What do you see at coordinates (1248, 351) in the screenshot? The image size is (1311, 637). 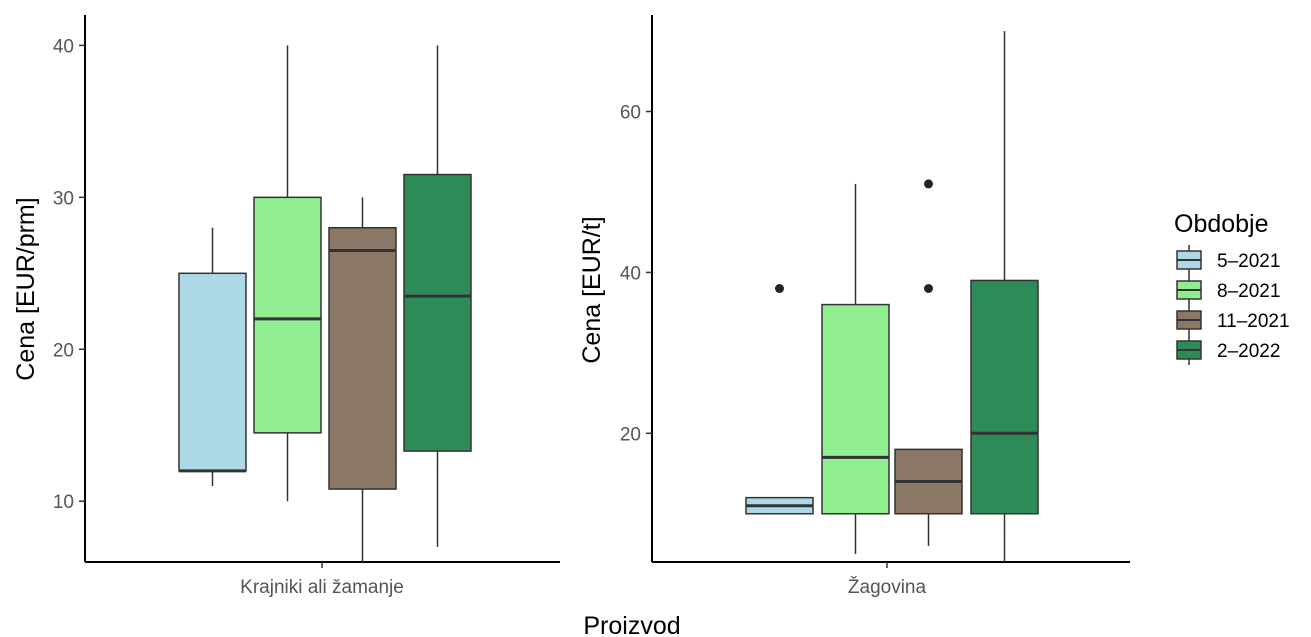 I see `legend-label: 2–2022` at bounding box center [1248, 351].